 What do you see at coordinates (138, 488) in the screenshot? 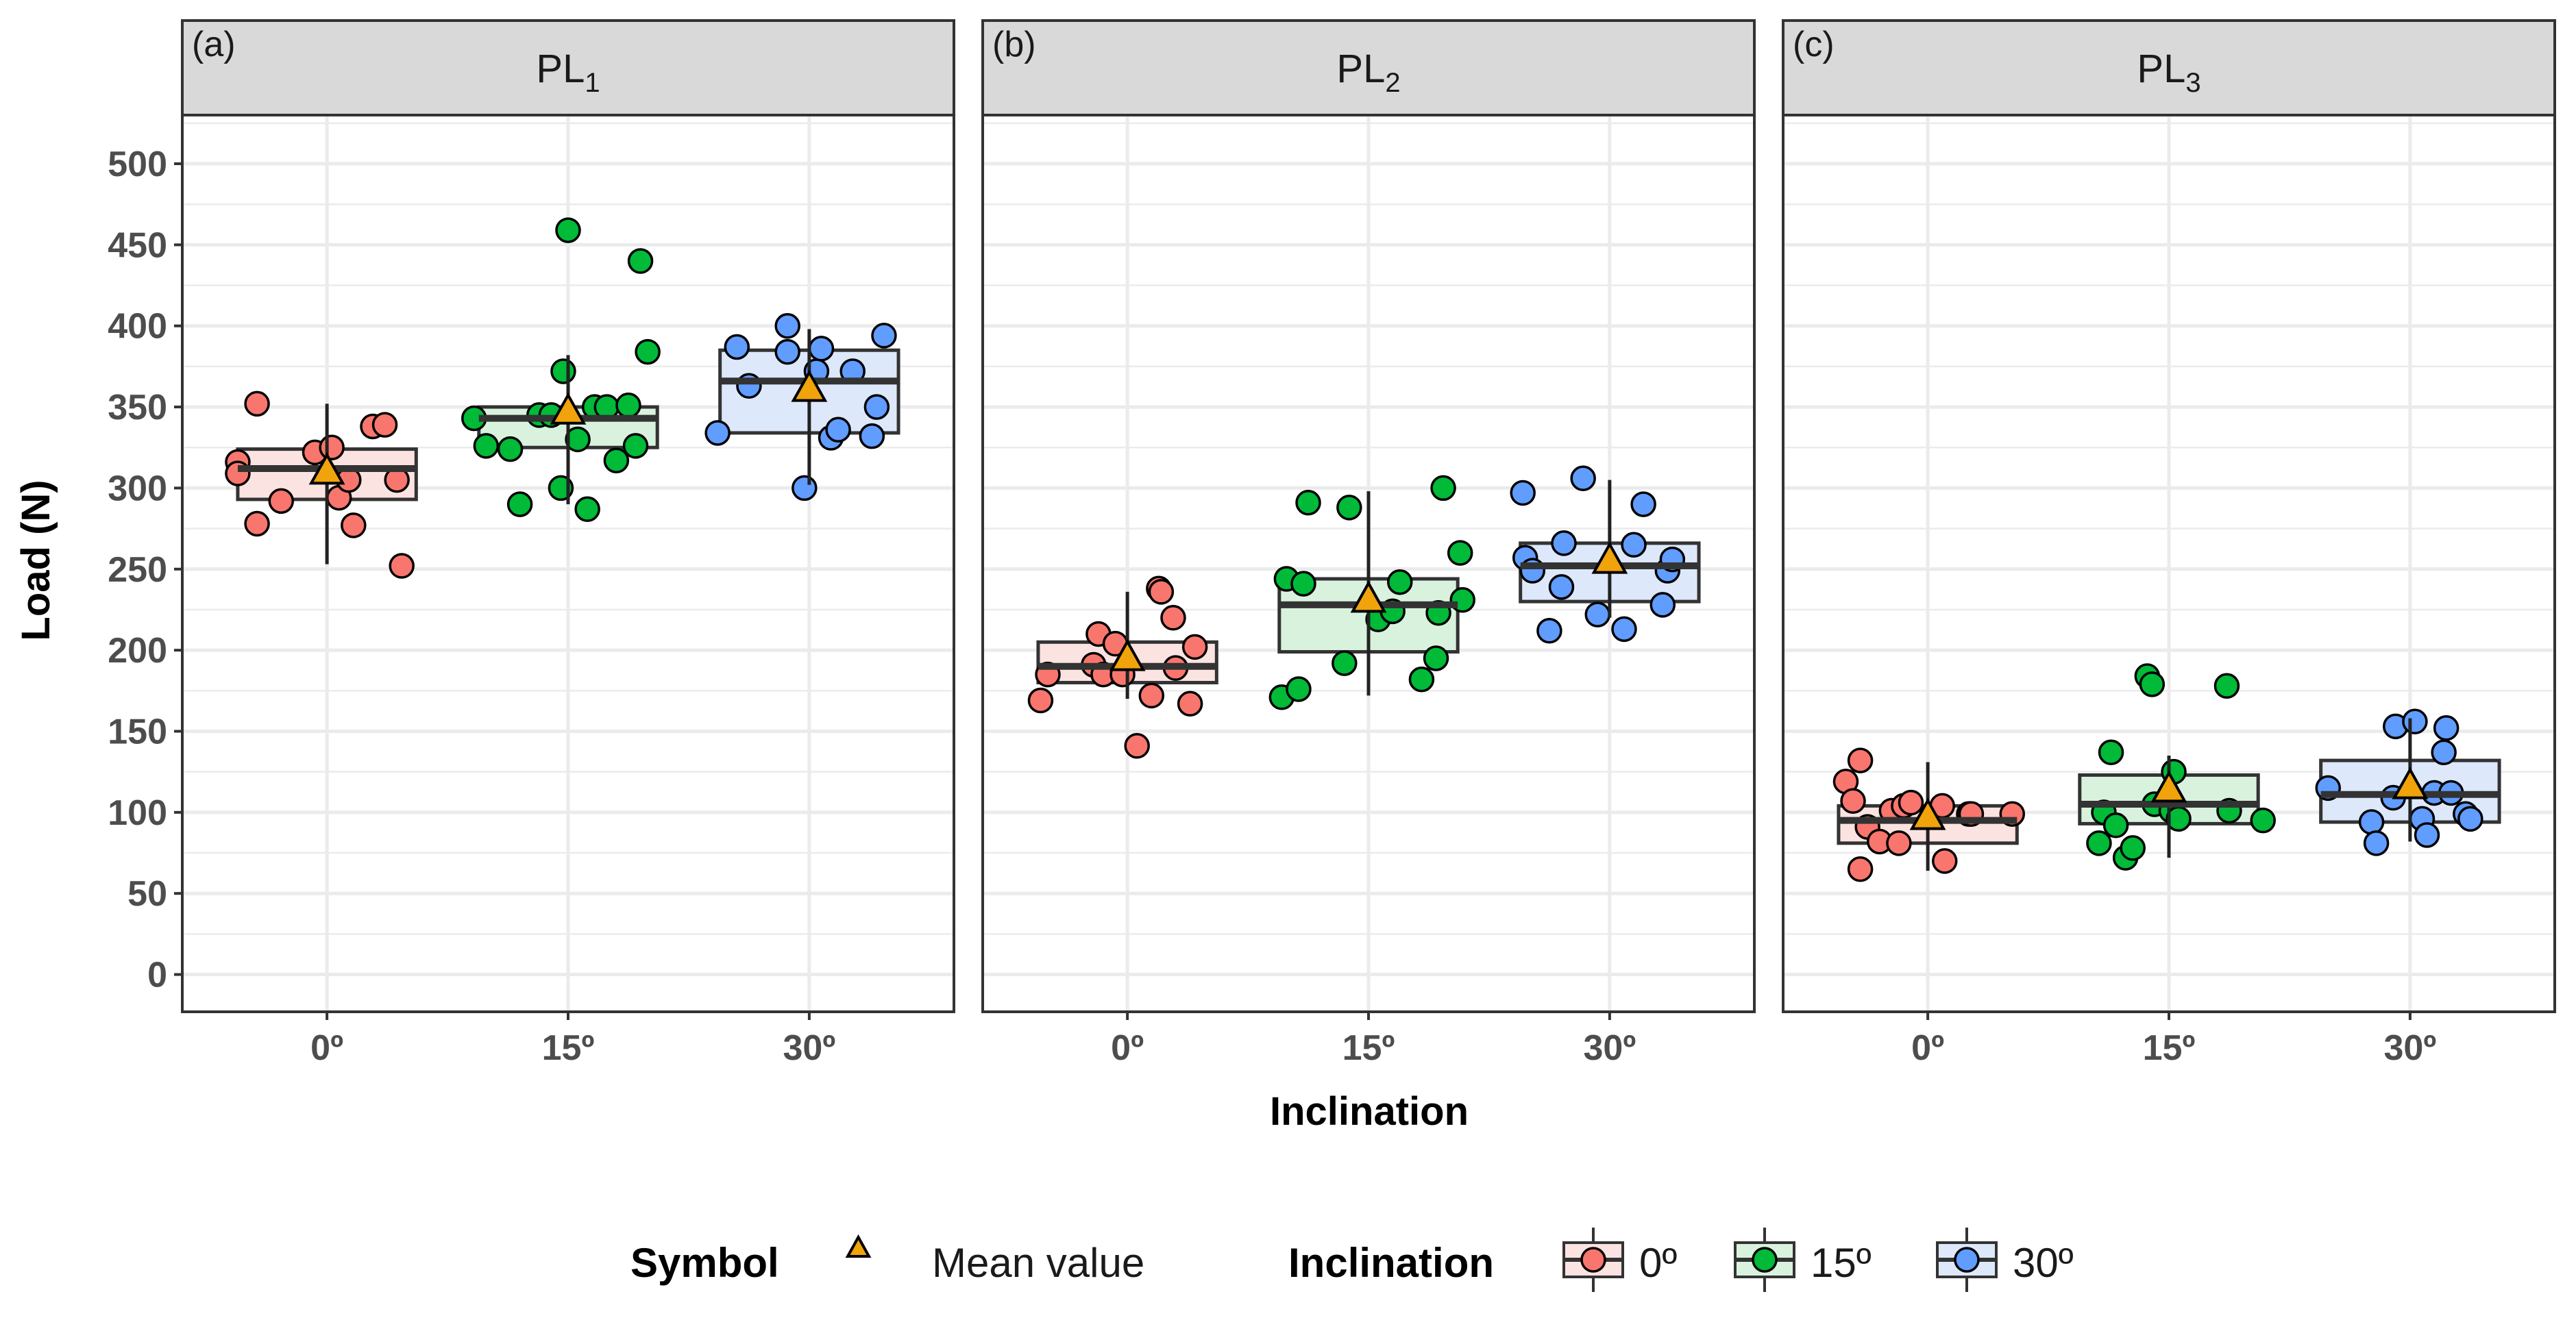
I see `y-tick-label: 300` at bounding box center [138, 488].